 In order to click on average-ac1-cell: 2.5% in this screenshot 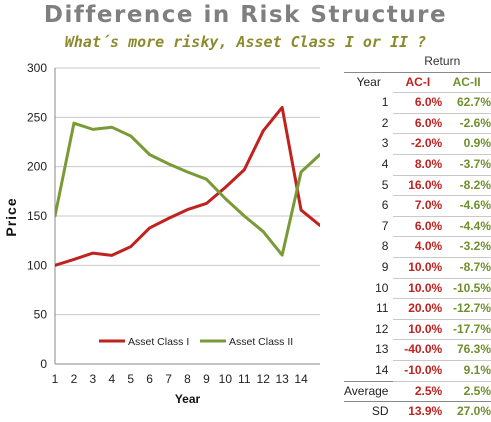, I will do `click(418, 391)`.